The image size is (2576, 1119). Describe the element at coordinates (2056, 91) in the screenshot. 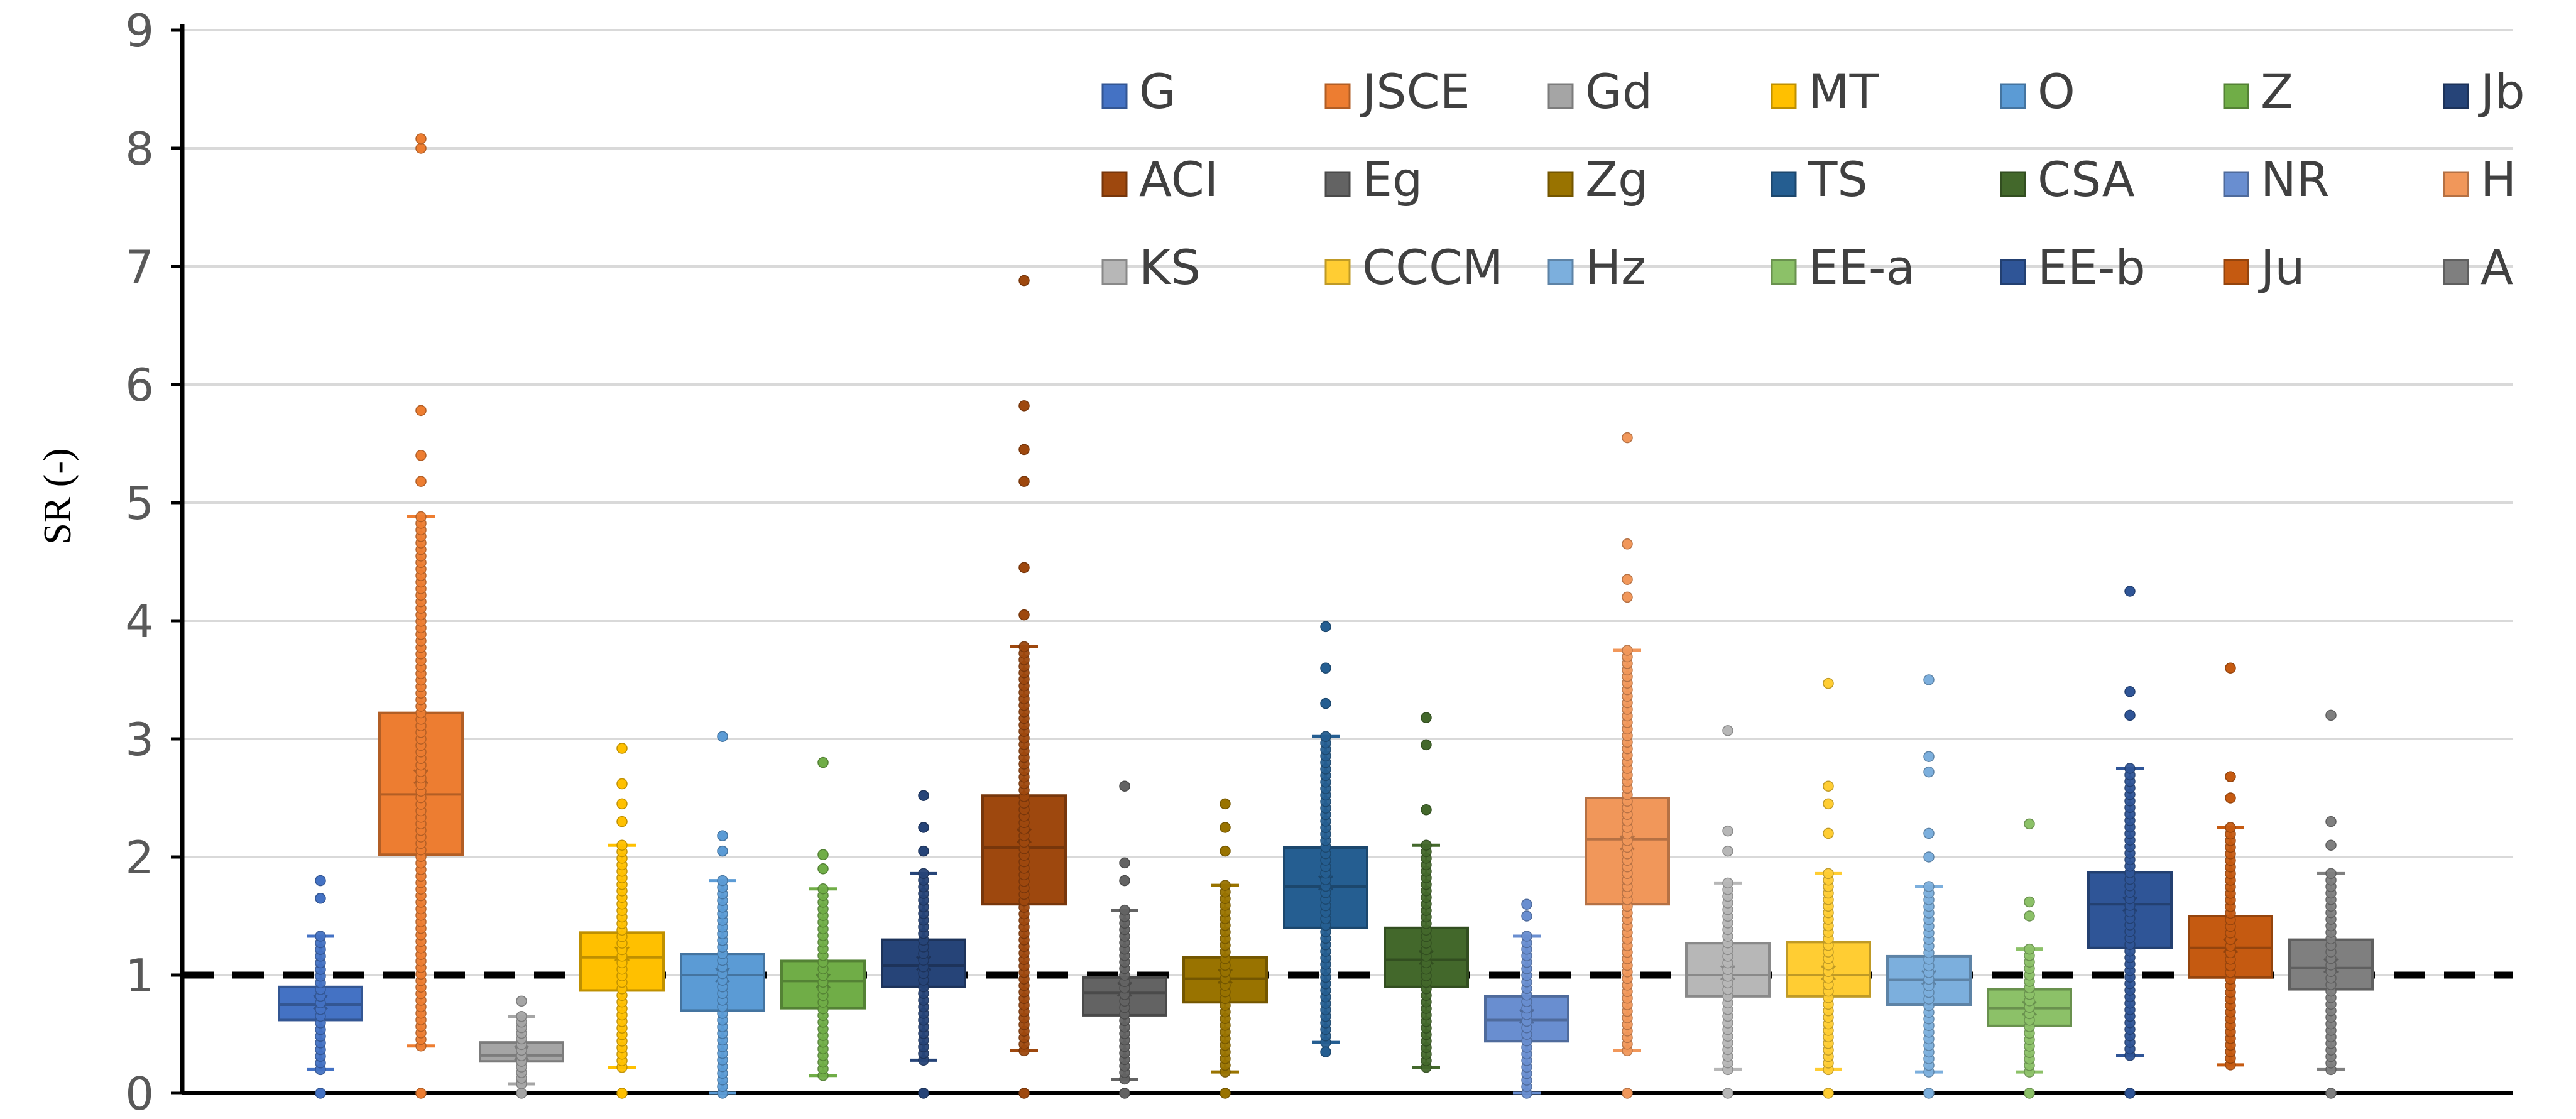

I see `legend-label: O` at that location.